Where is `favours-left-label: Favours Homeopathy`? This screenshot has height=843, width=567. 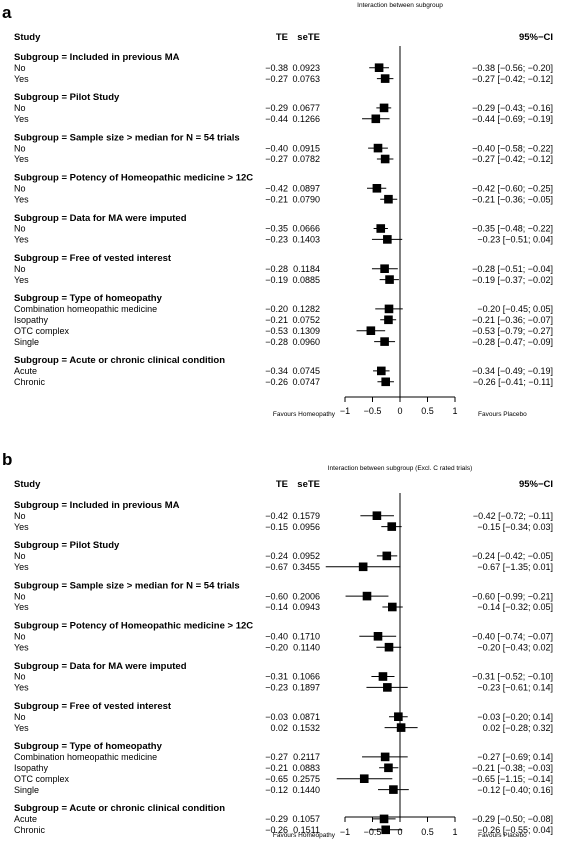
favours-left-label: Favours Homeopathy is located at coordinates (304, 414).